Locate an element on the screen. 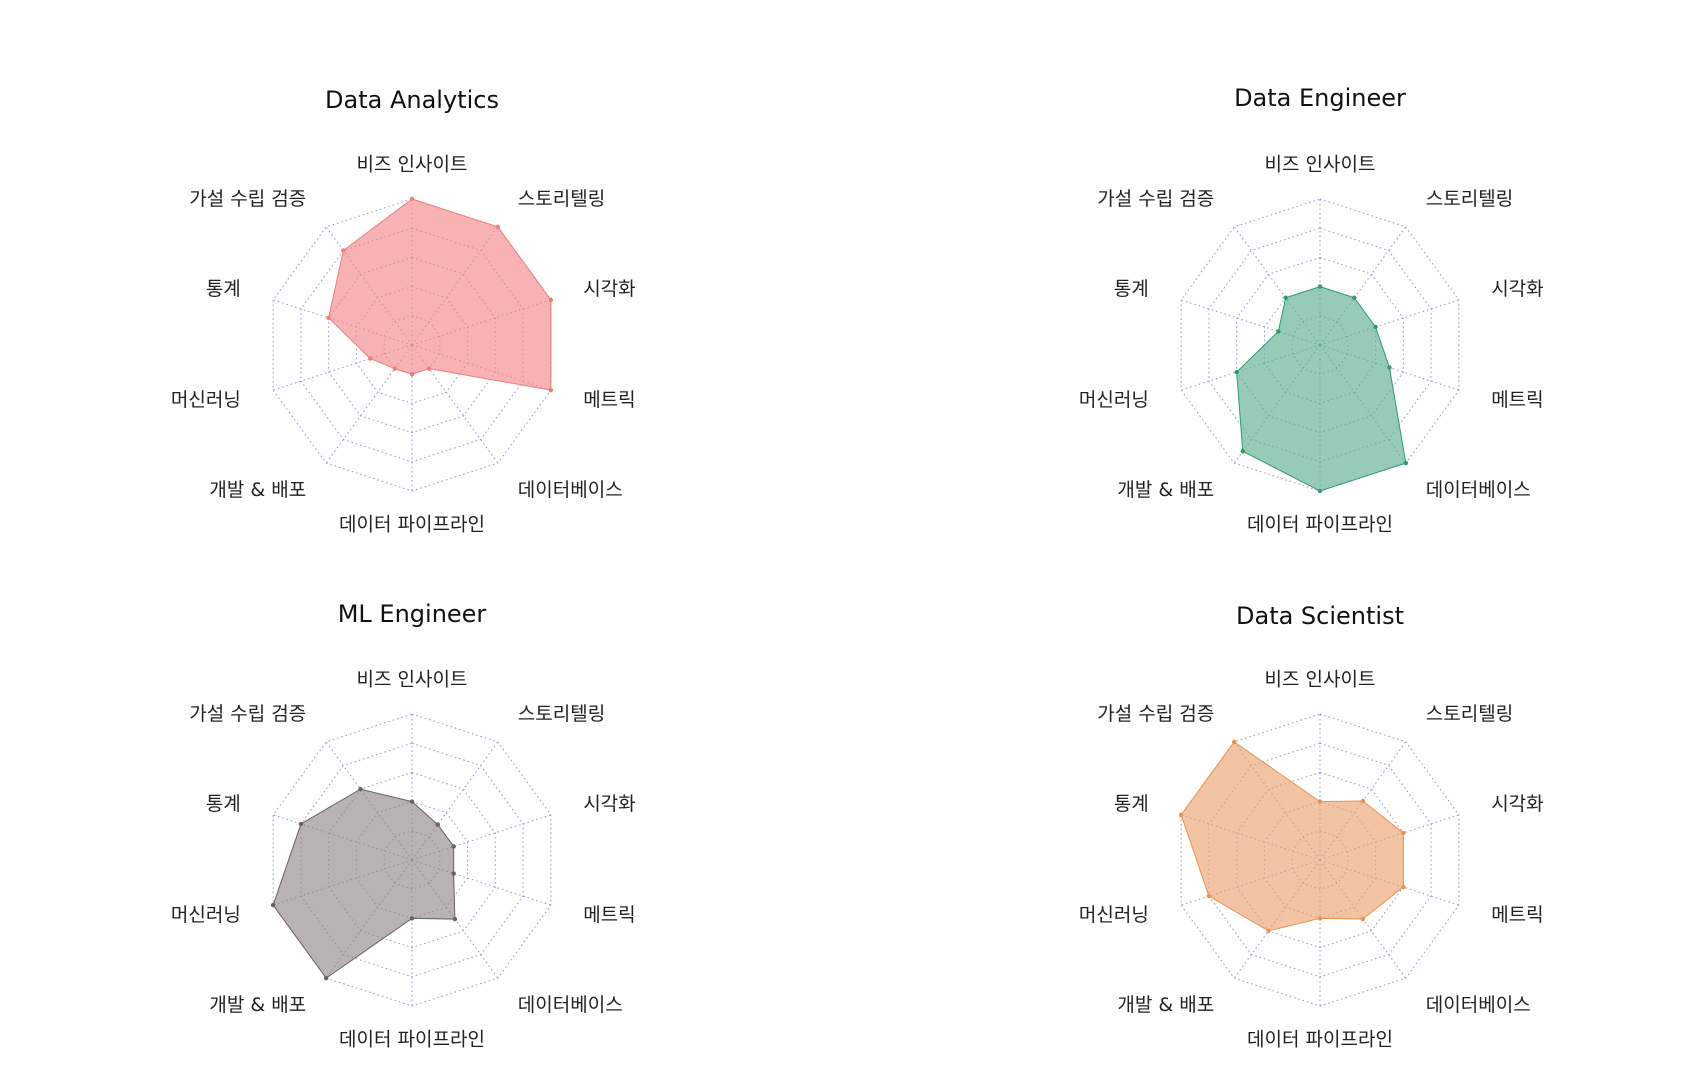  chart-title: Data Scientist is located at coordinates (1320, 616).